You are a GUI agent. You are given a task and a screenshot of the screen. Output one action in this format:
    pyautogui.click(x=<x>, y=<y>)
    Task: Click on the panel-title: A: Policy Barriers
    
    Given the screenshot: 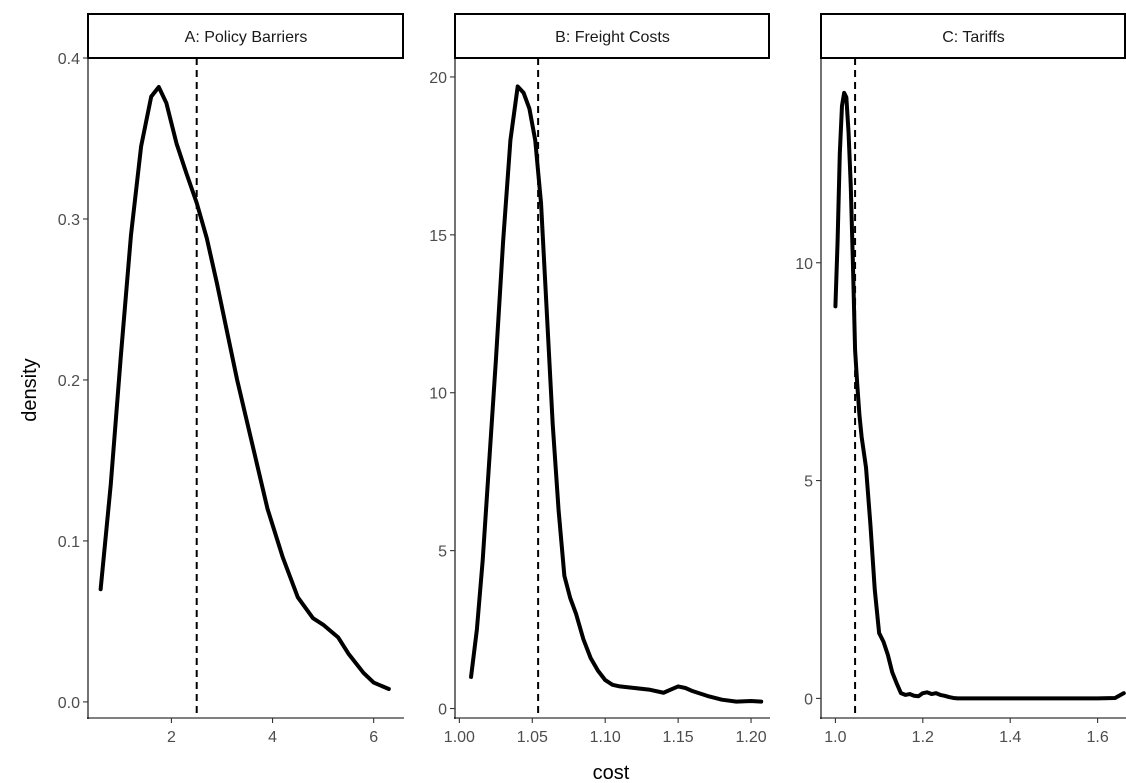 What is the action you would take?
    pyautogui.click(x=246, y=37)
    